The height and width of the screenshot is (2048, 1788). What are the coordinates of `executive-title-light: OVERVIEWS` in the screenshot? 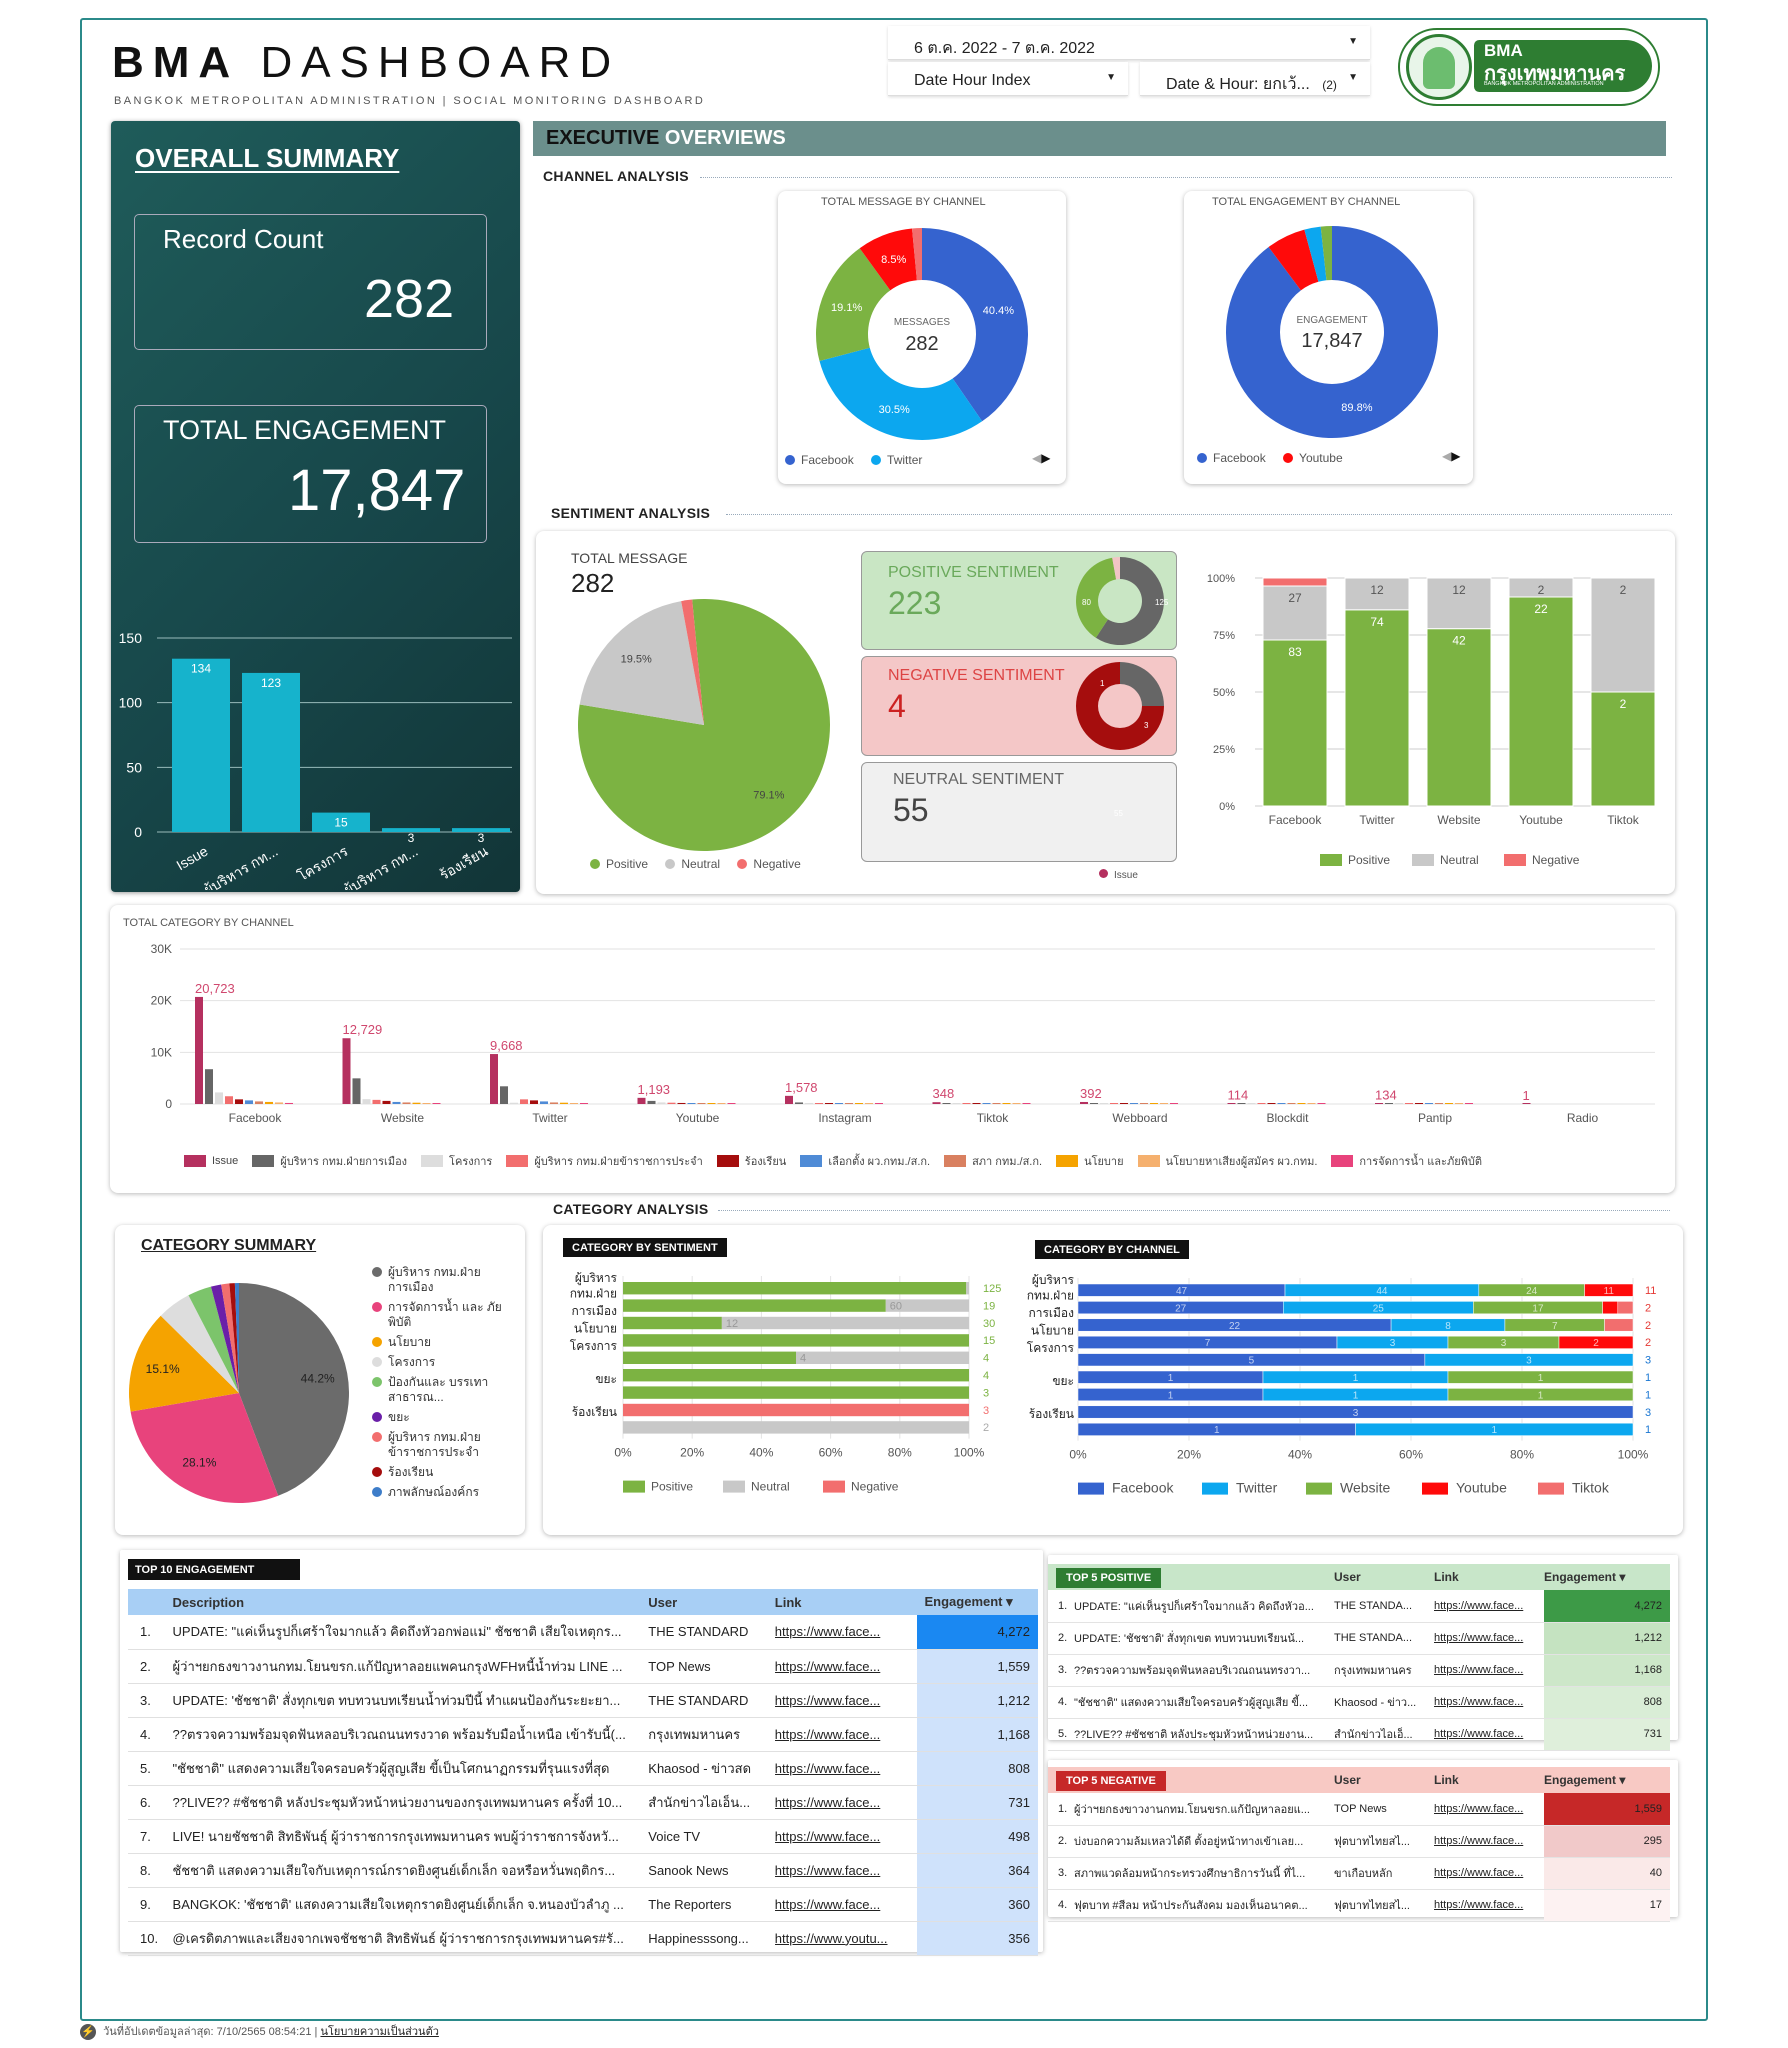 It's located at (722, 138).